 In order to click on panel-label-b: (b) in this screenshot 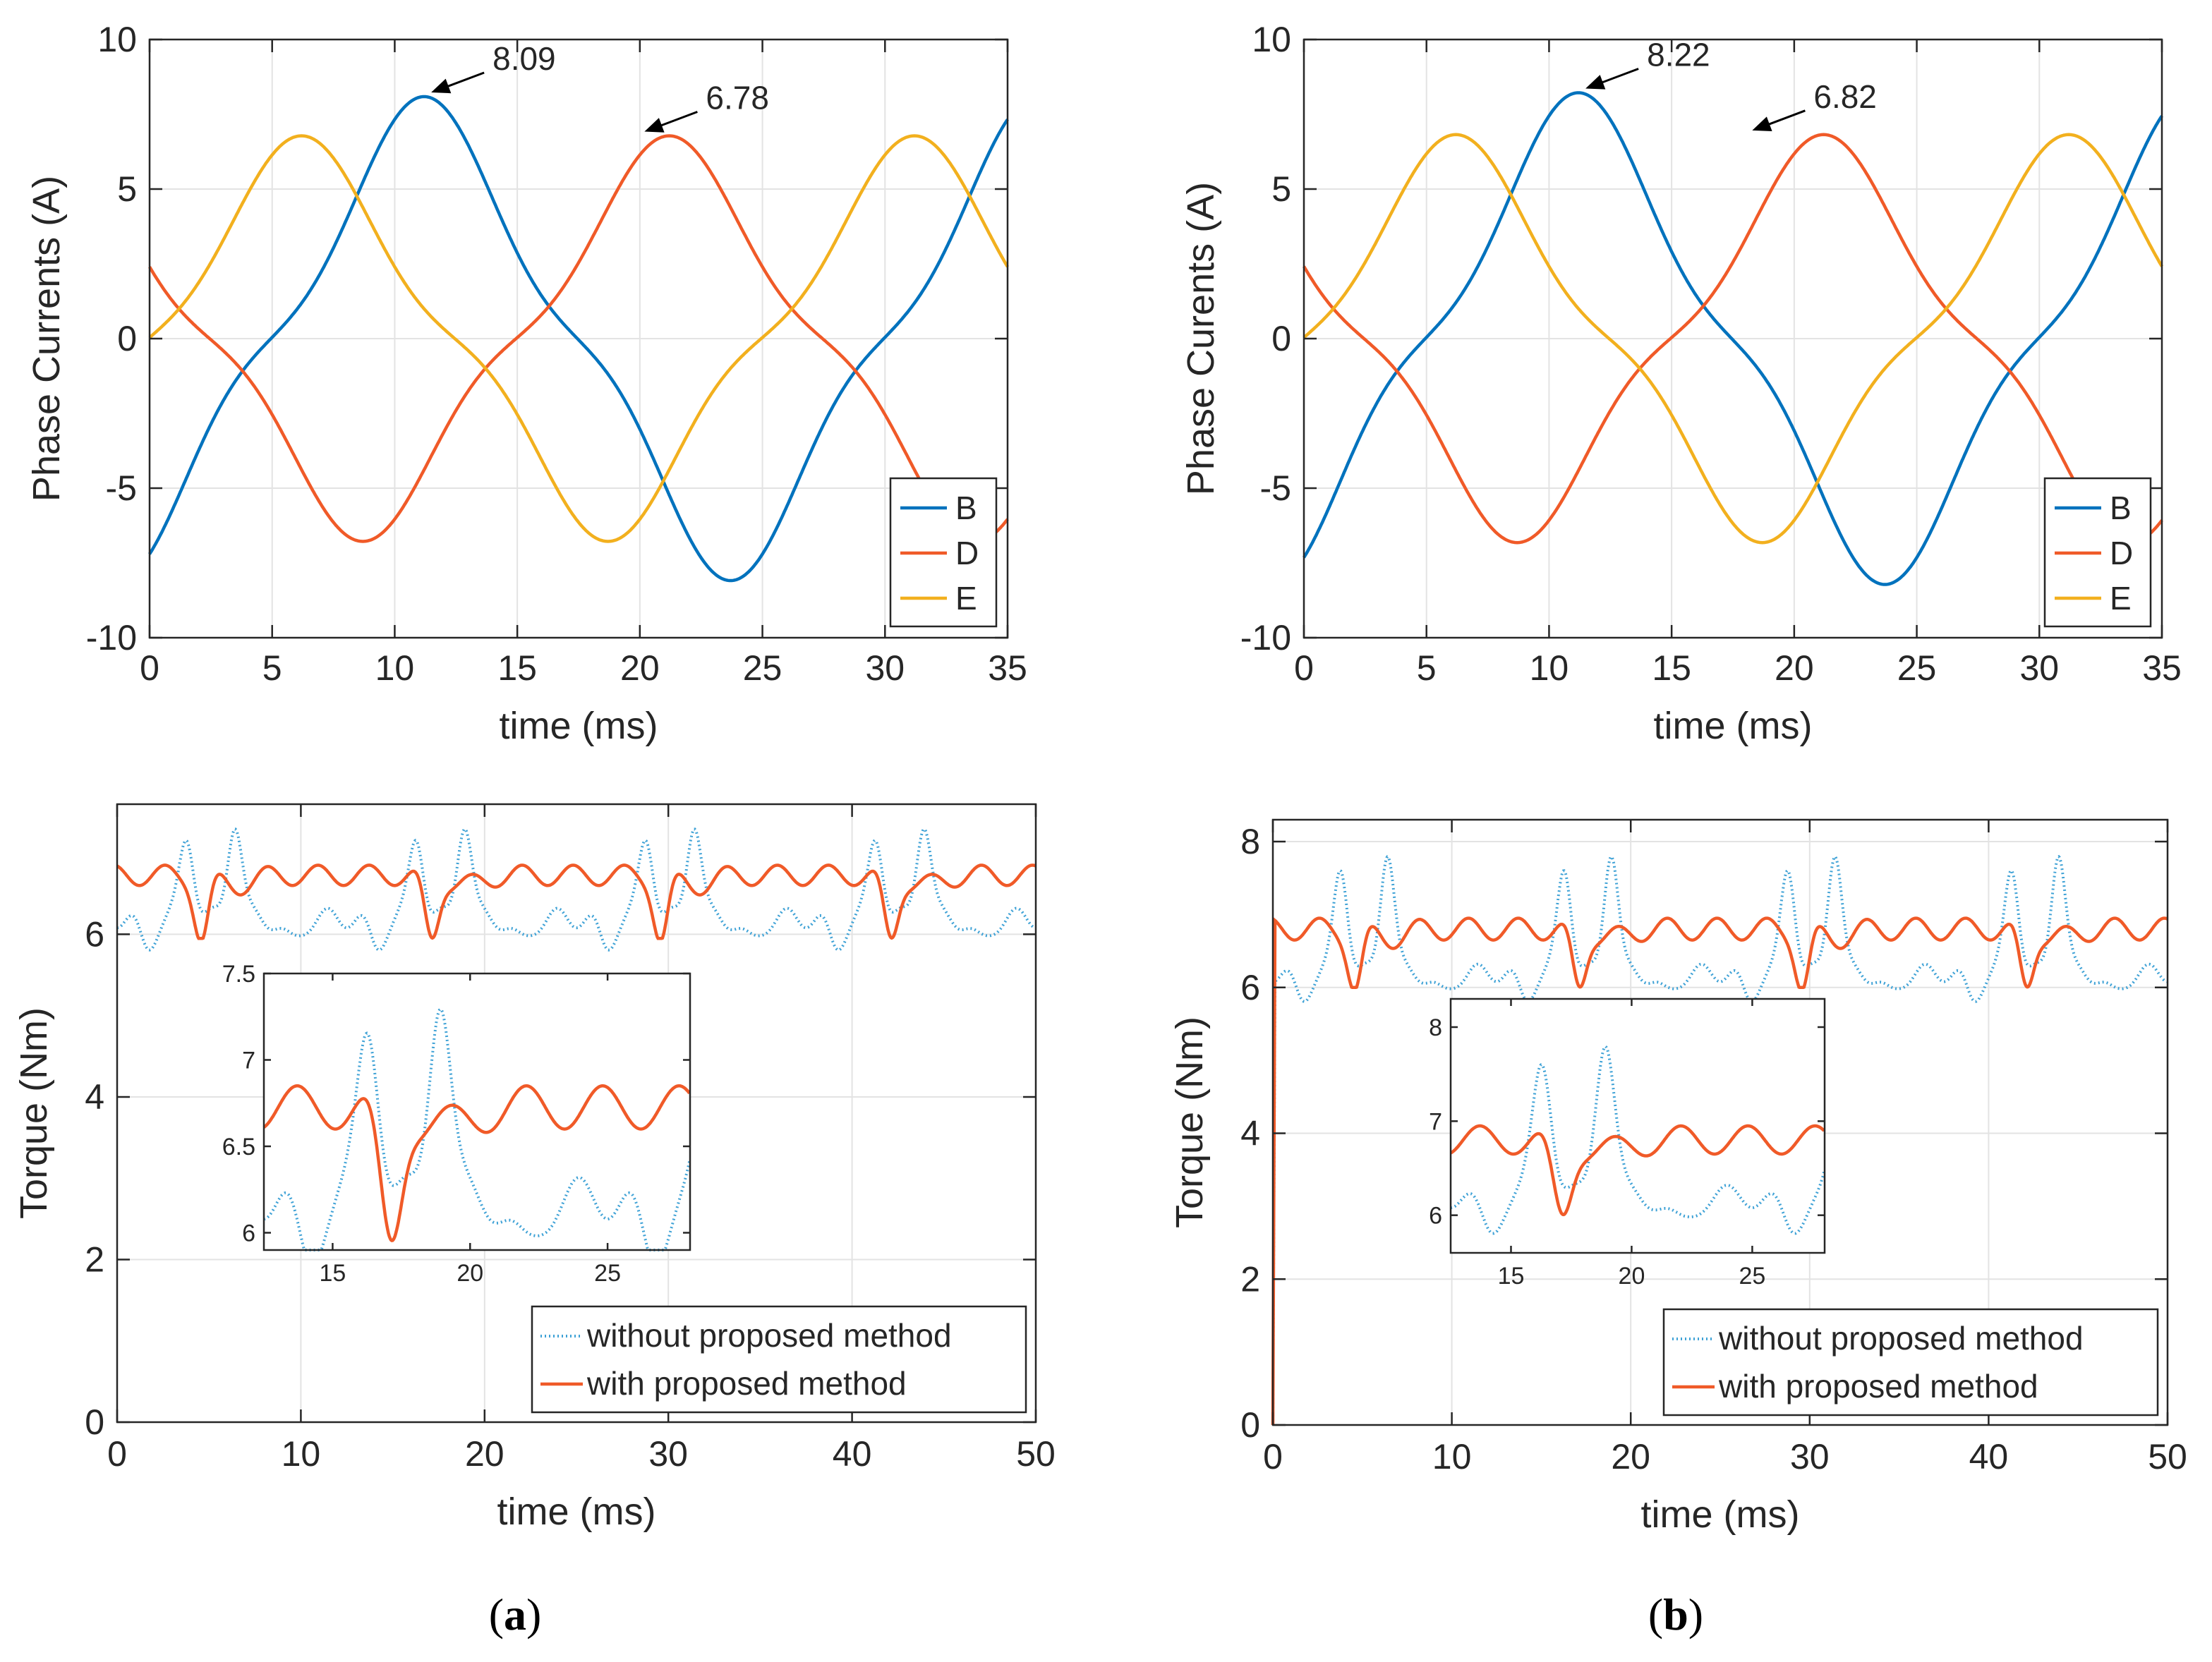, I will do `click(1675, 1614)`.